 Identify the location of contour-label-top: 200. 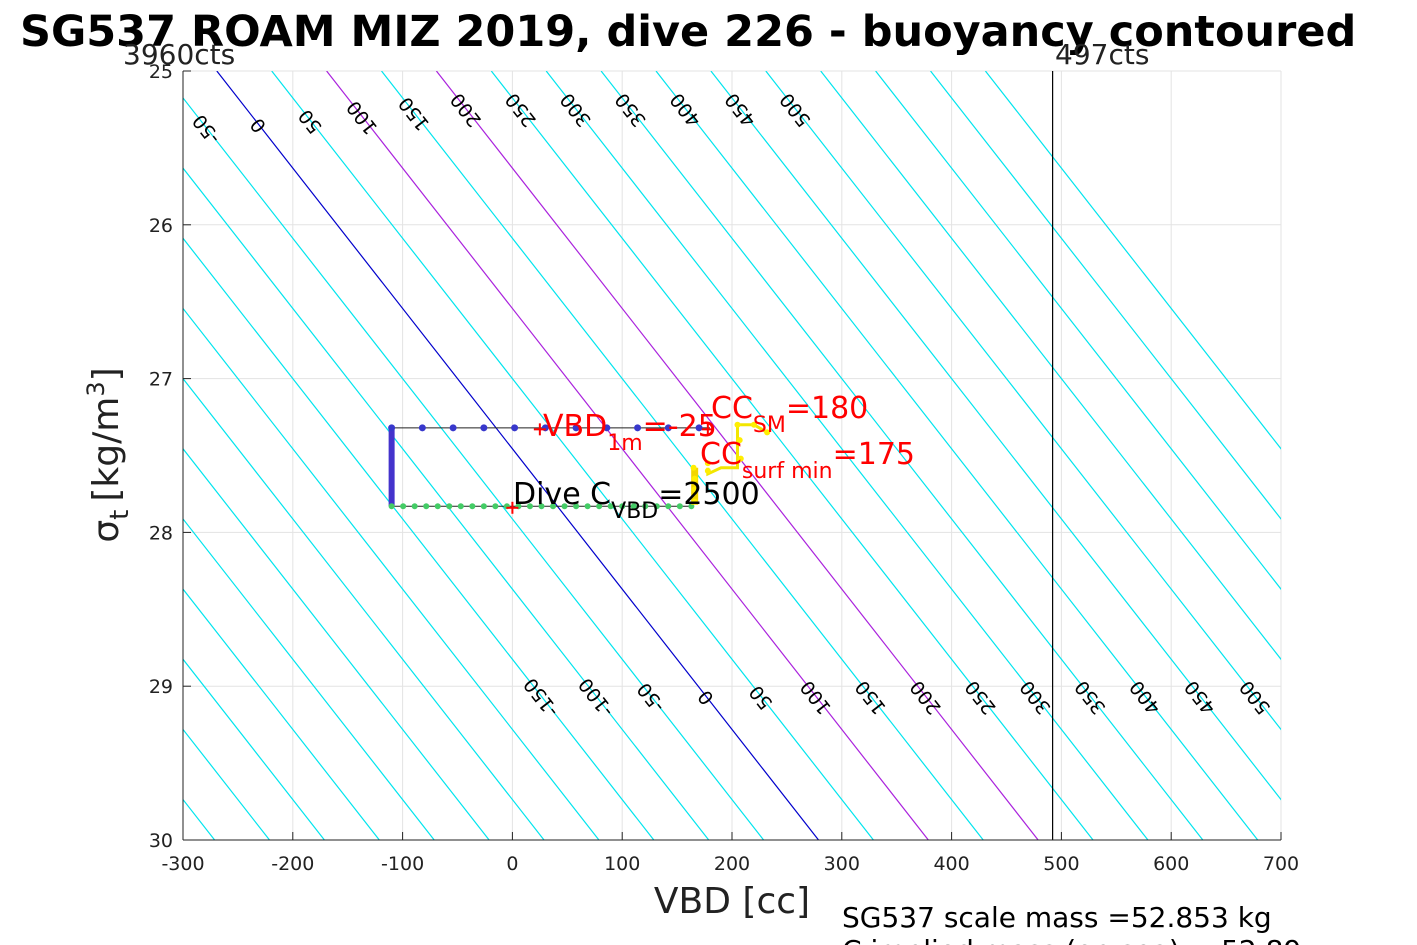
(466, 110).